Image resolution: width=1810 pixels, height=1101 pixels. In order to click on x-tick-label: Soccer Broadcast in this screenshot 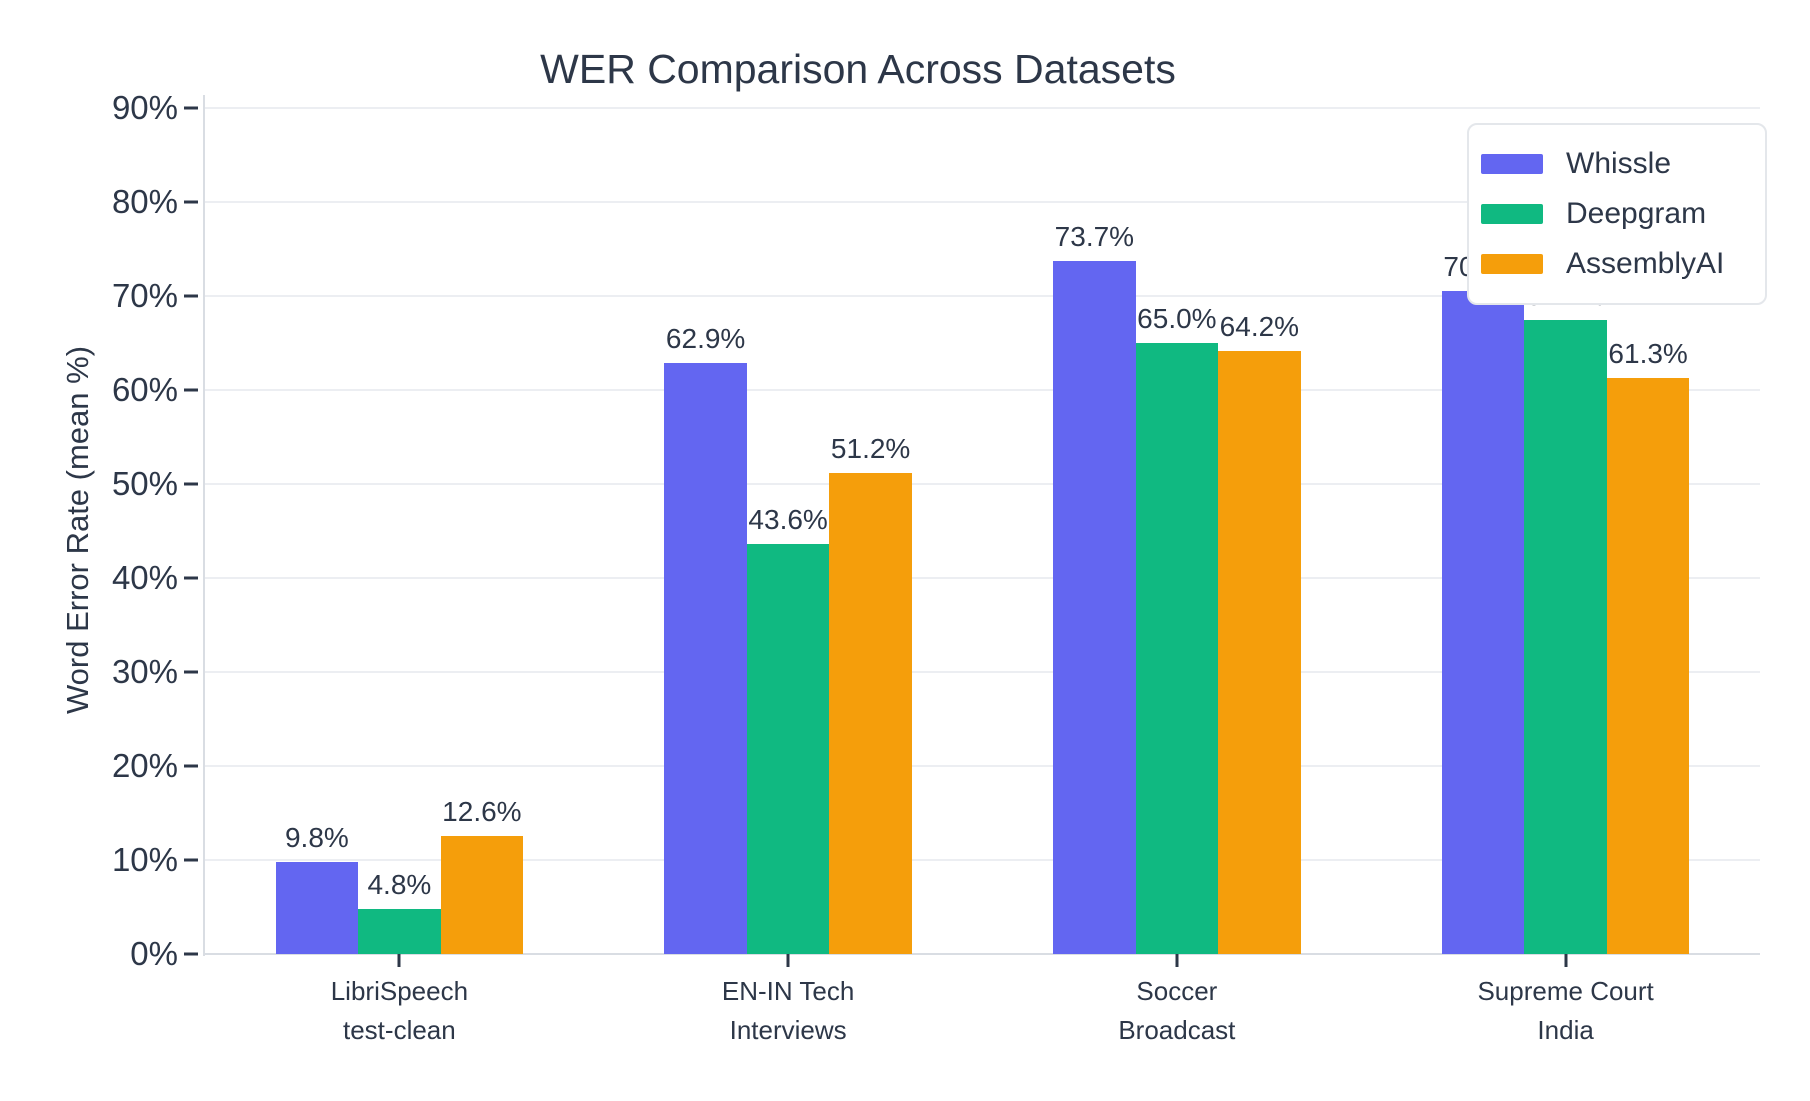, I will do `click(1177, 1010)`.